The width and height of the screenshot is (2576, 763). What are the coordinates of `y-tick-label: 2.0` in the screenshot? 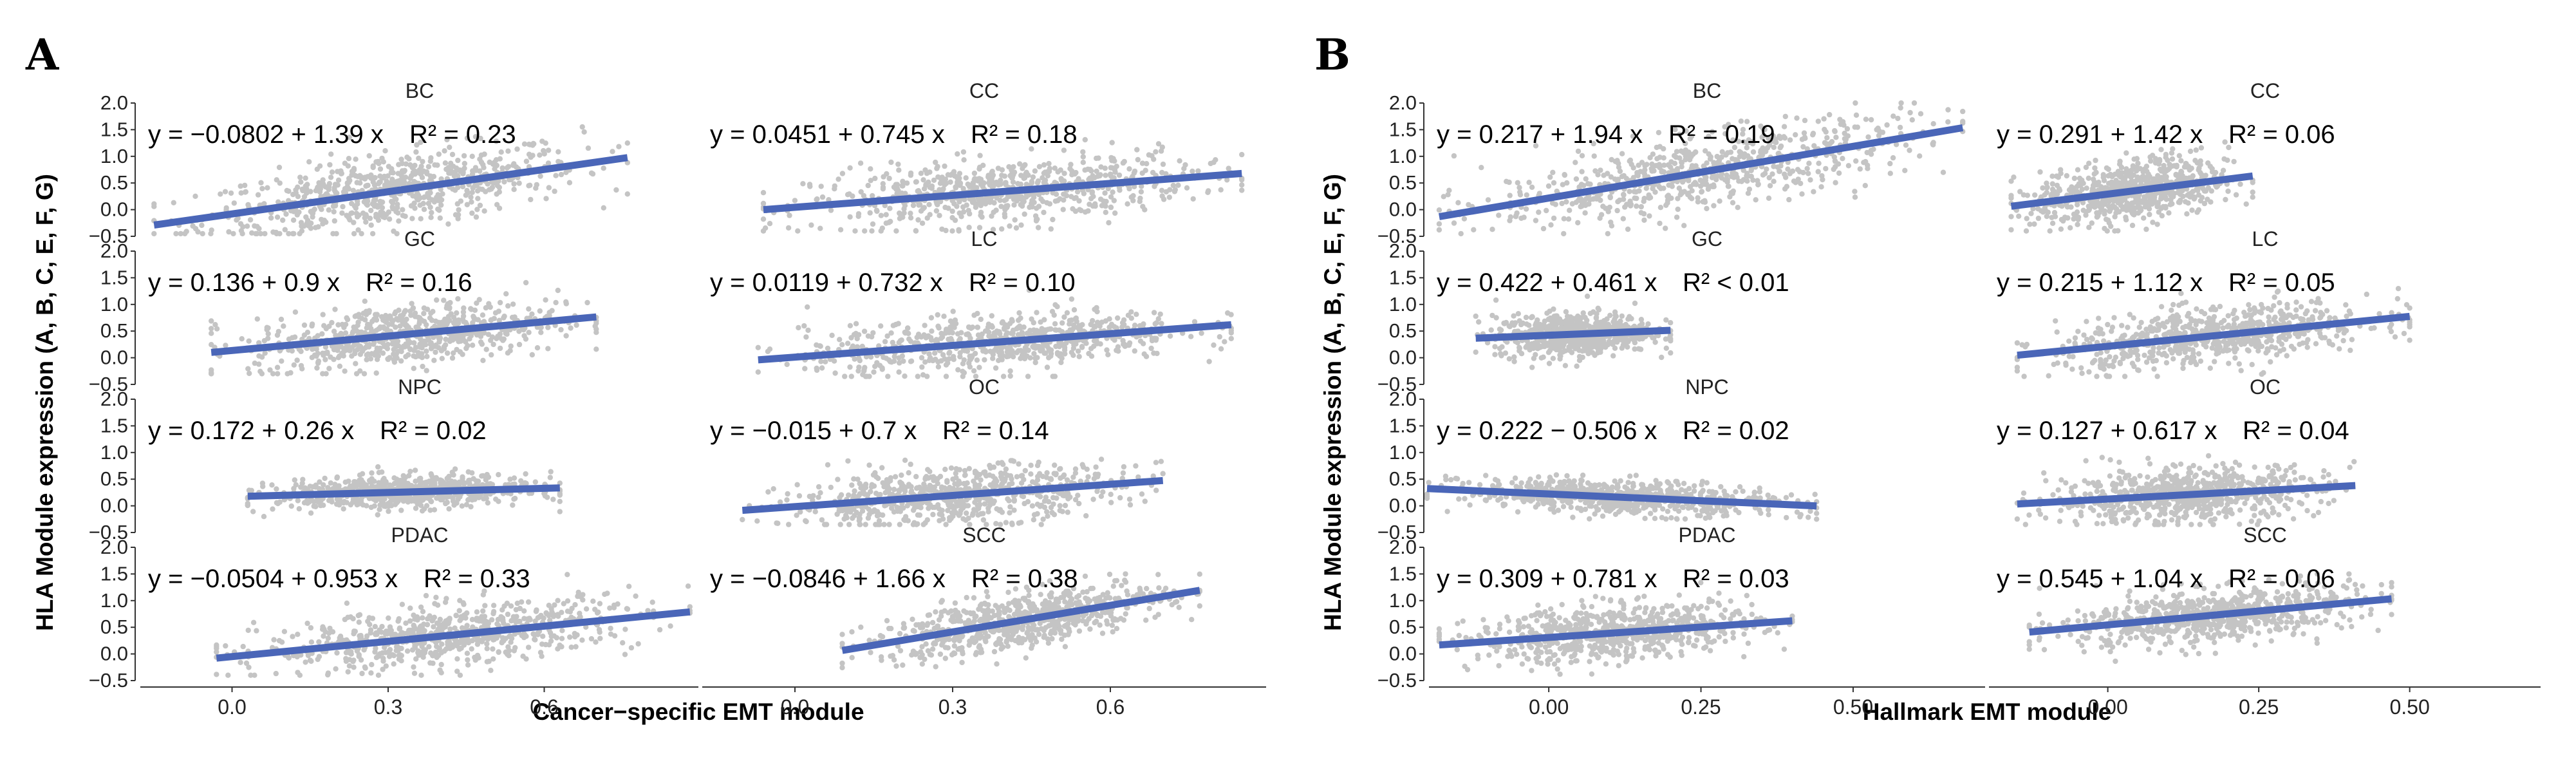 It's located at (114, 399).